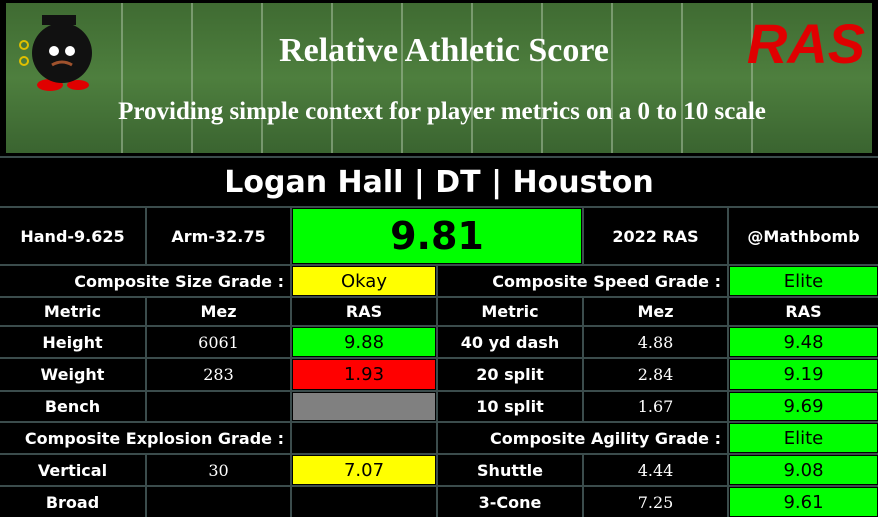 This screenshot has height=517, width=878. What do you see at coordinates (364, 281) in the screenshot?
I see `grade-value-text: Okay` at bounding box center [364, 281].